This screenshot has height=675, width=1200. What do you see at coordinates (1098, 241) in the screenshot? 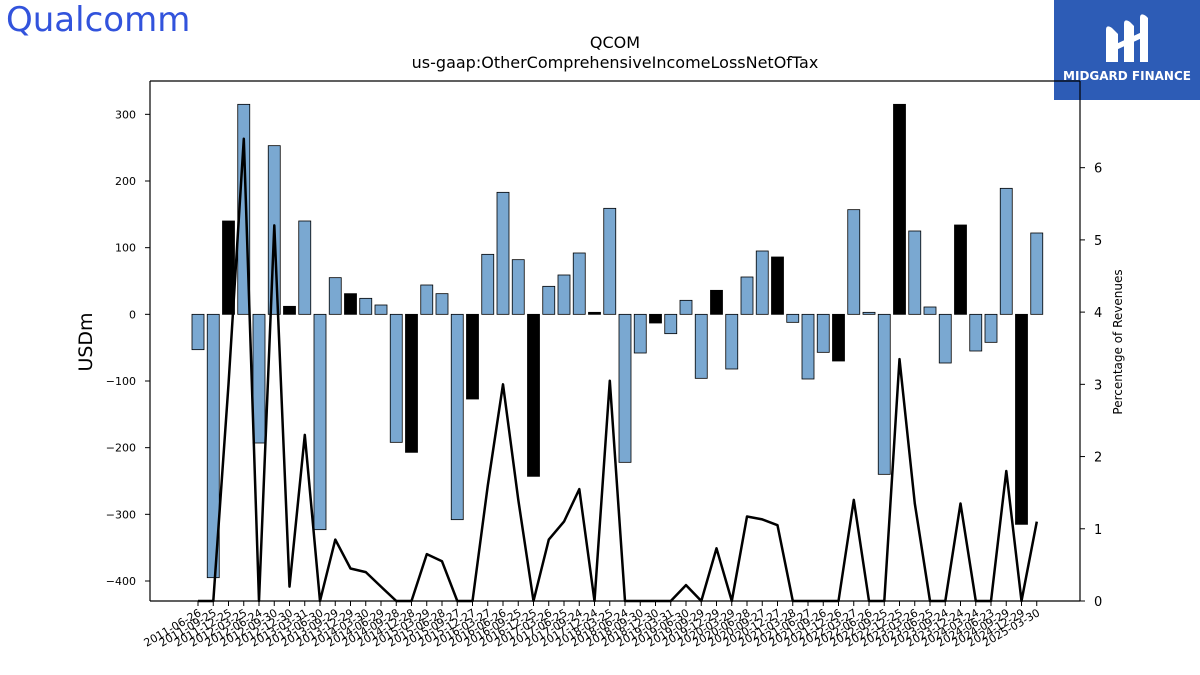
I see `y2-tick-label: 5` at bounding box center [1098, 241].